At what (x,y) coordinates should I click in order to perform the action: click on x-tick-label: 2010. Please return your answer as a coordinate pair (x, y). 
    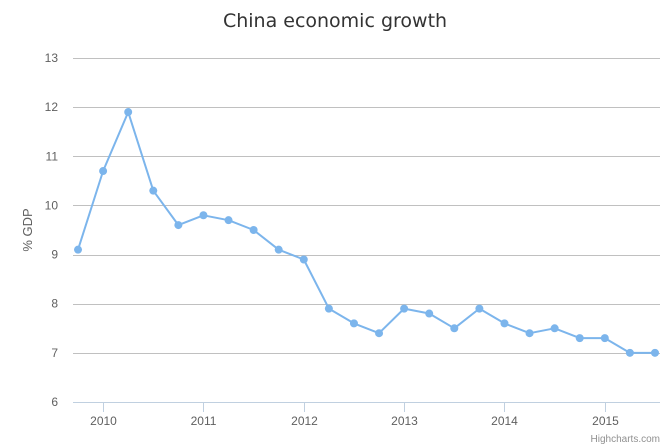
    Looking at the image, I should click on (103, 421).